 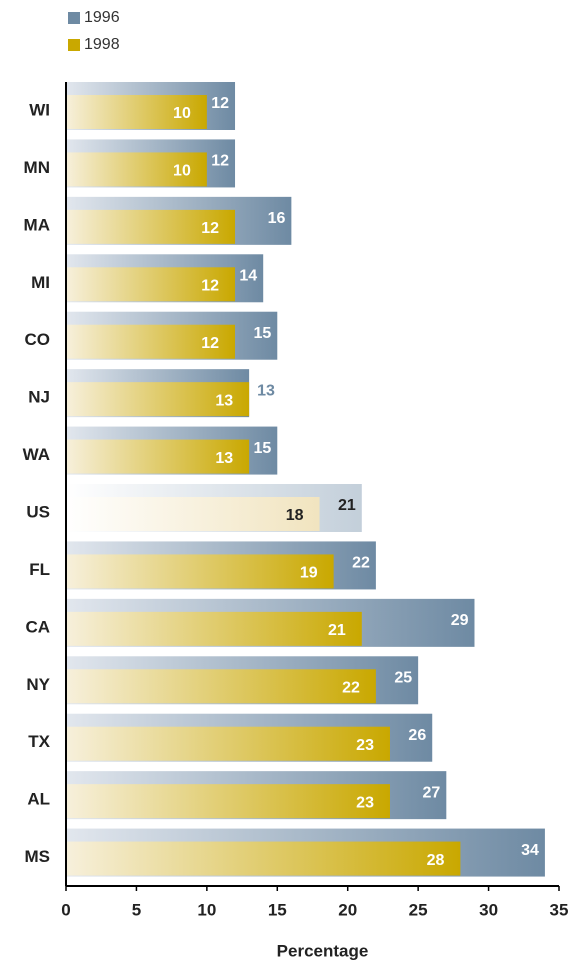 What do you see at coordinates (37, 167) in the screenshot?
I see `y-tick-label: MN` at bounding box center [37, 167].